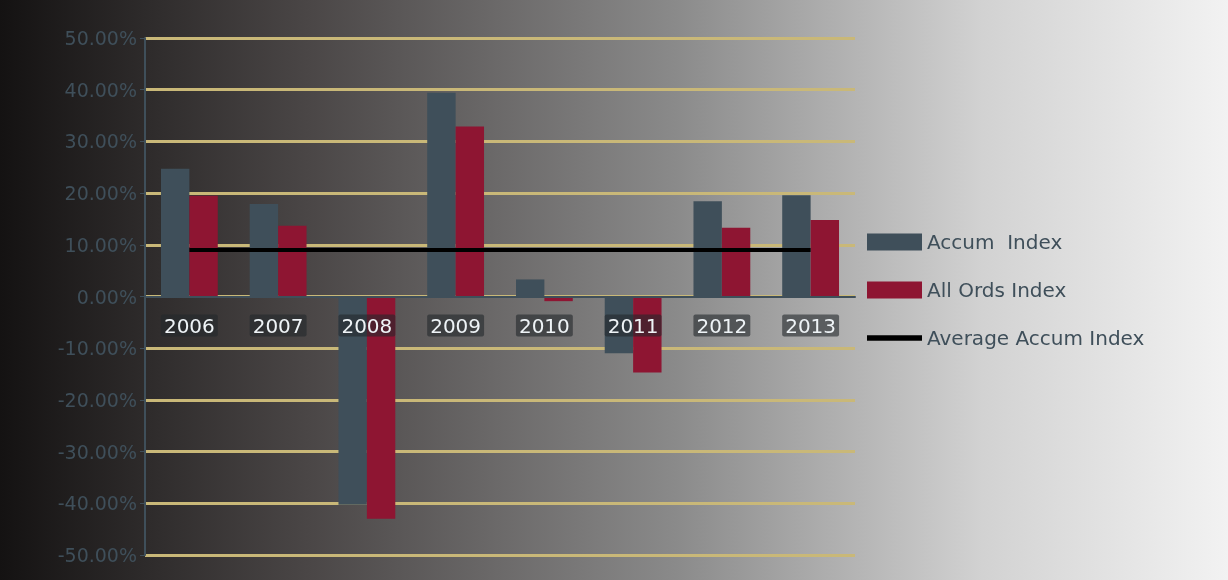 This screenshot has width=1228, height=580. What do you see at coordinates (1036, 338) in the screenshot?
I see `legend-label: Average Accum Index` at bounding box center [1036, 338].